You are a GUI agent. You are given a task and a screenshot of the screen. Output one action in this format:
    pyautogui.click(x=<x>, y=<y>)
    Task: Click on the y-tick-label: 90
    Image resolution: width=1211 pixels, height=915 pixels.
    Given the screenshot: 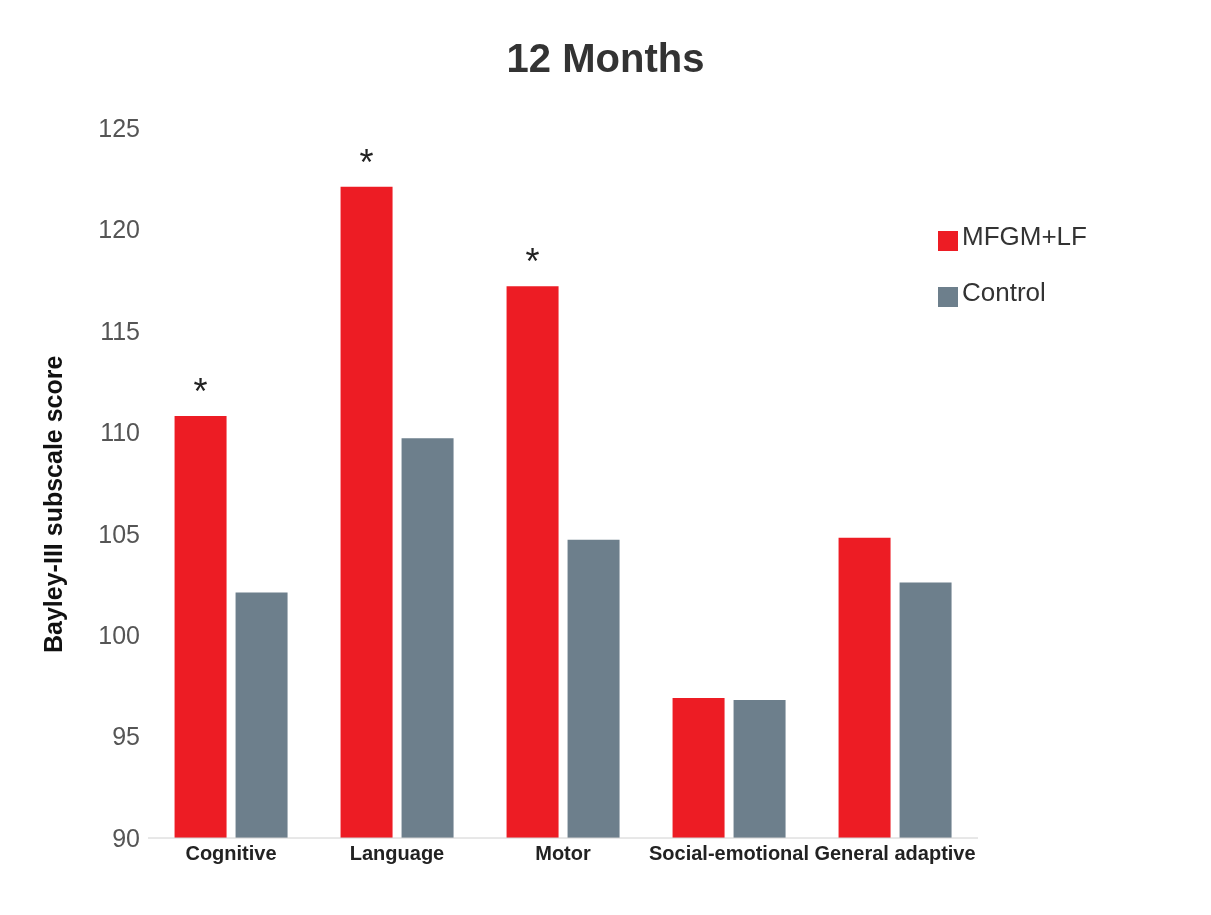 What is the action you would take?
    pyautogui.click(x=126, y=837)
    